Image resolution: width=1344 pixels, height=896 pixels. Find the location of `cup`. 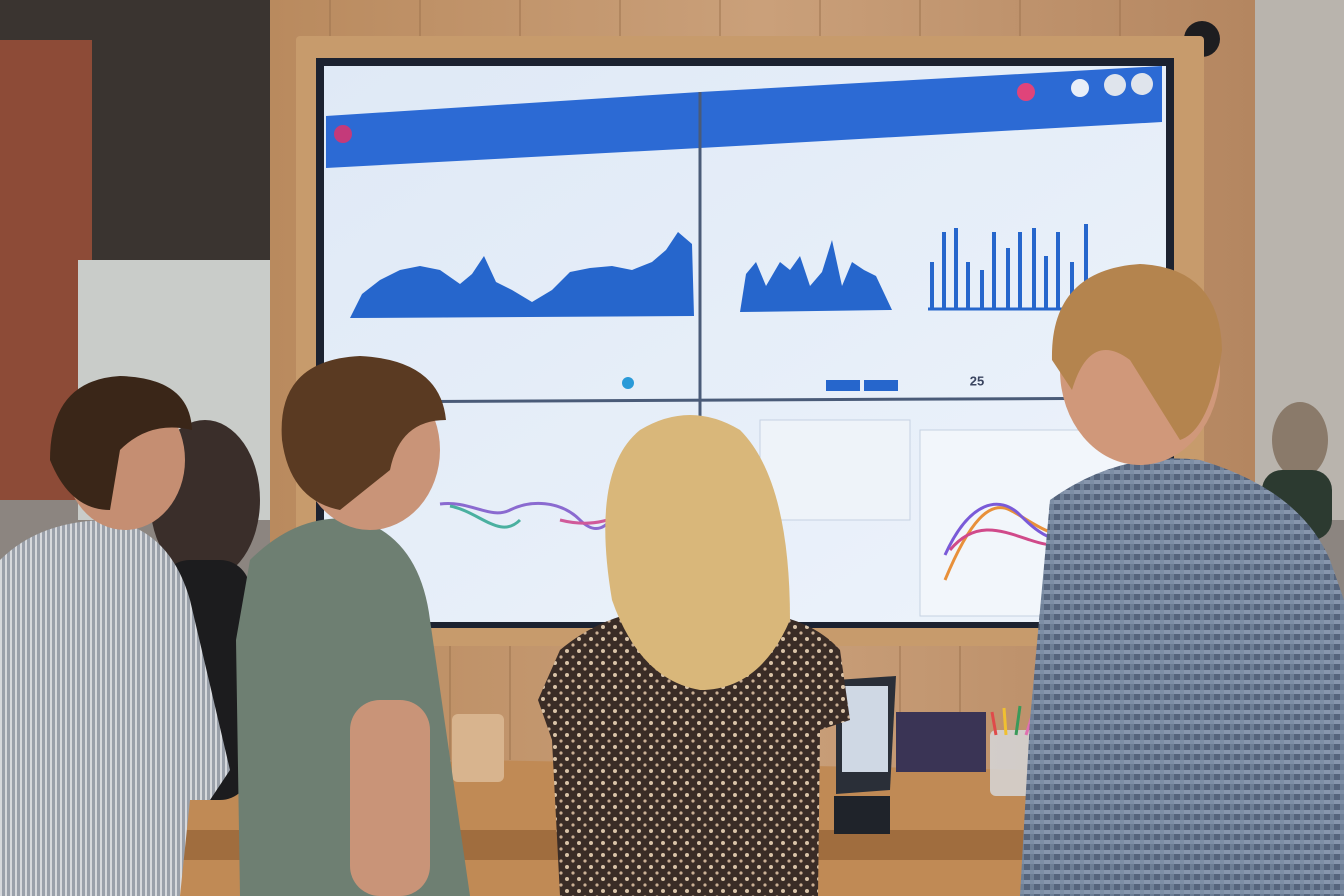

cup is located at coordinates (478, 748).